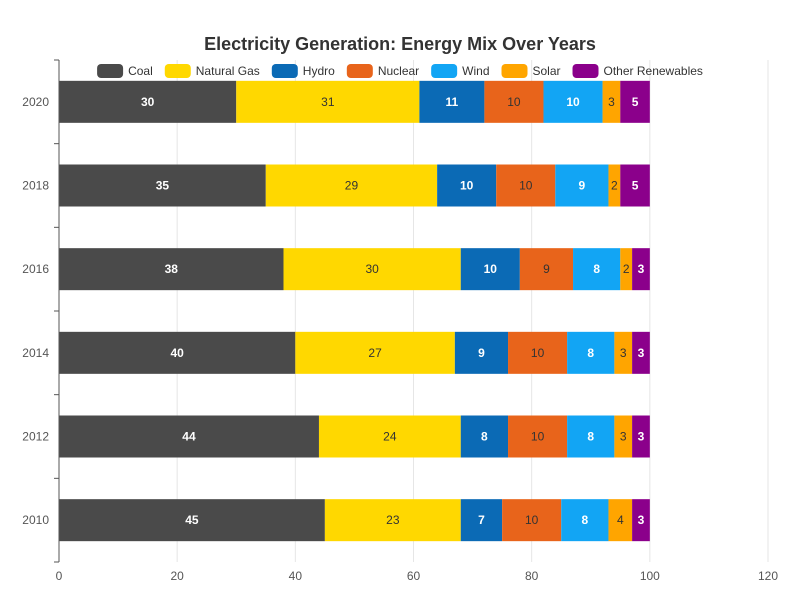 The height and width of the screenshot is (600, 800). Describe the element at coordinates (140, 71) in the screenshot. I see `legend-label: Coal` at that location.